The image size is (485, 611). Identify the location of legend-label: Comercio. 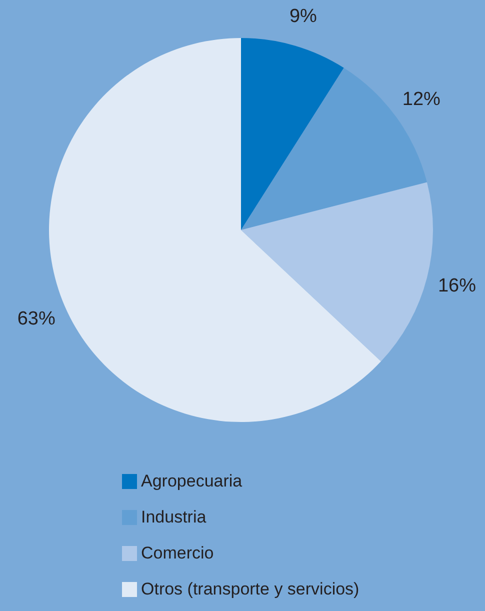
(177, 553).